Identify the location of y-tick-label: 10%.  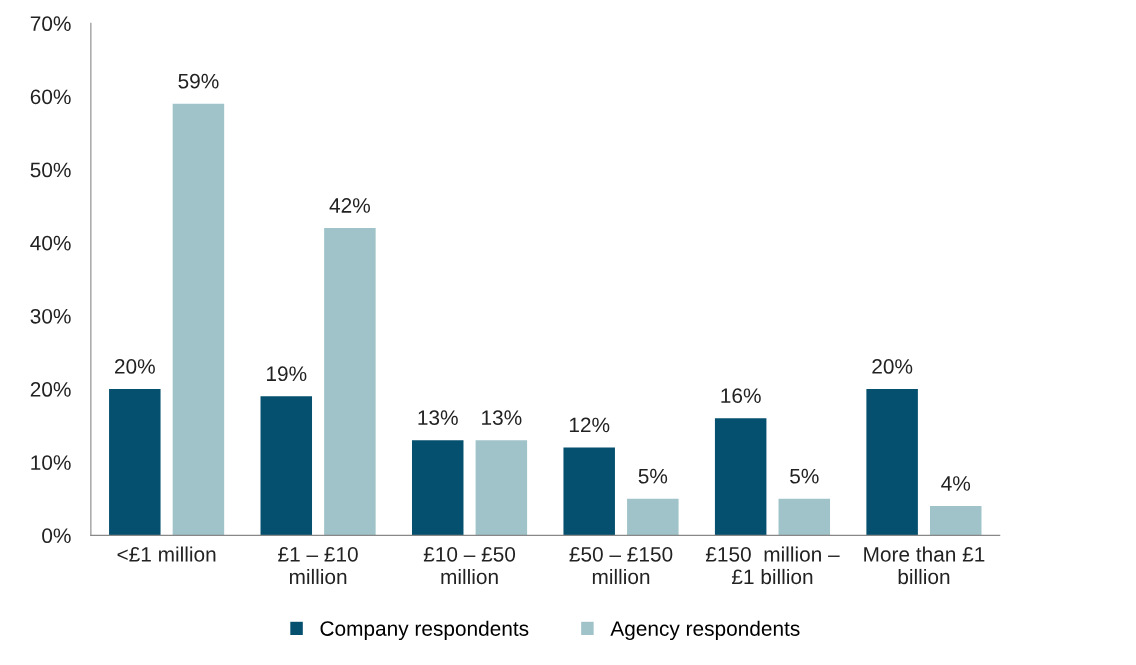
(51, 462).